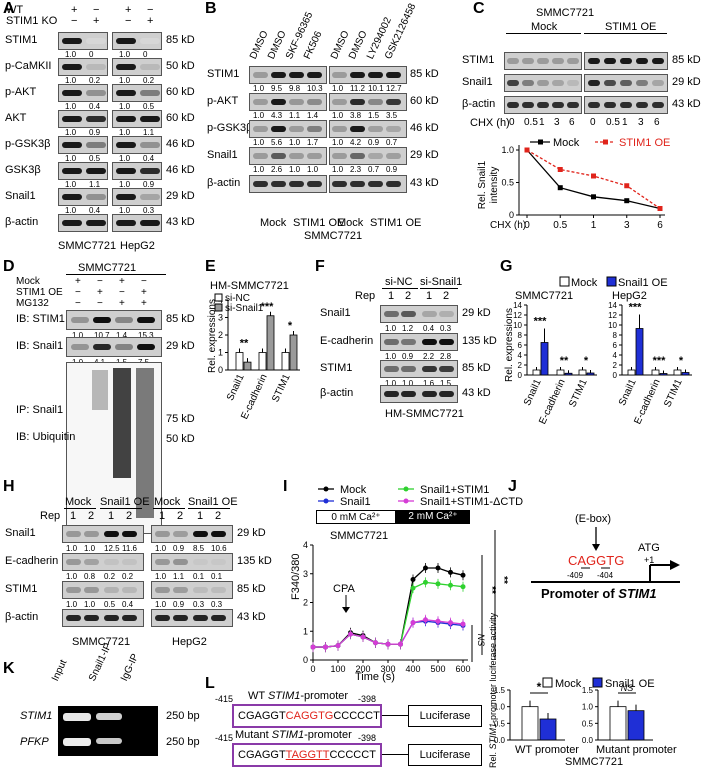 Image resolution: width=704 pixels, height=770 pixels. Describe the element at coordinates (50, 516) in the screenshot. I see `rep-label: Rep` at that location.